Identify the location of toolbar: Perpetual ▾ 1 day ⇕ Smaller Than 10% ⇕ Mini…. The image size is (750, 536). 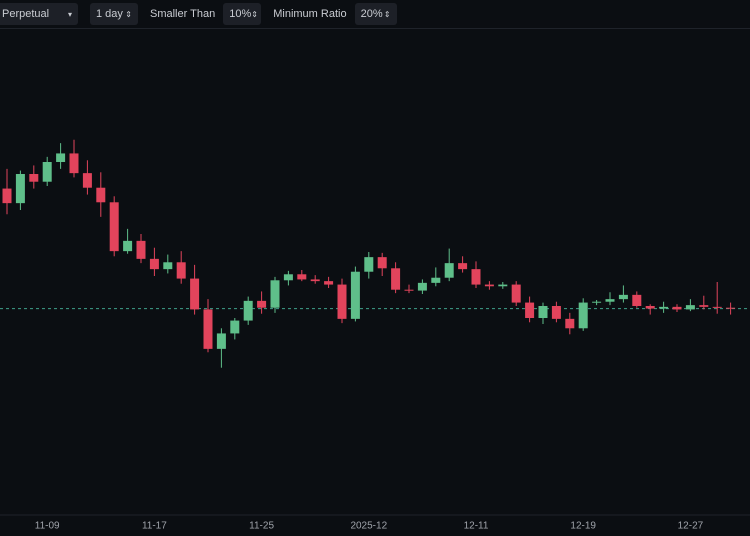
(375, 14).